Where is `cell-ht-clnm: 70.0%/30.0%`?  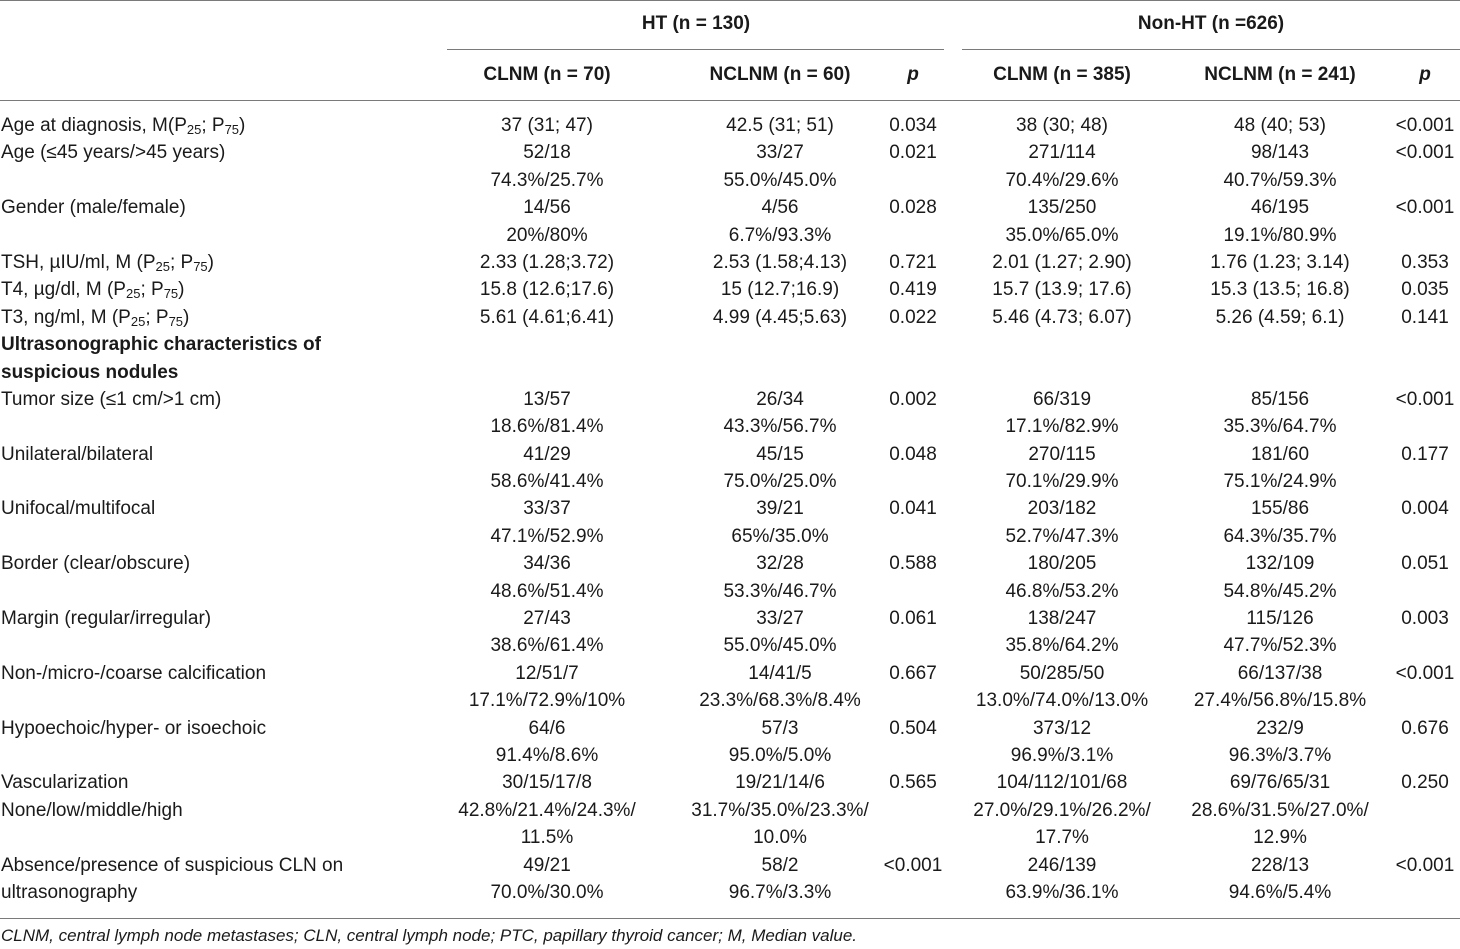 cell-ht-clnm: 70.0%/30.0% is located at coordinates (547, 892).